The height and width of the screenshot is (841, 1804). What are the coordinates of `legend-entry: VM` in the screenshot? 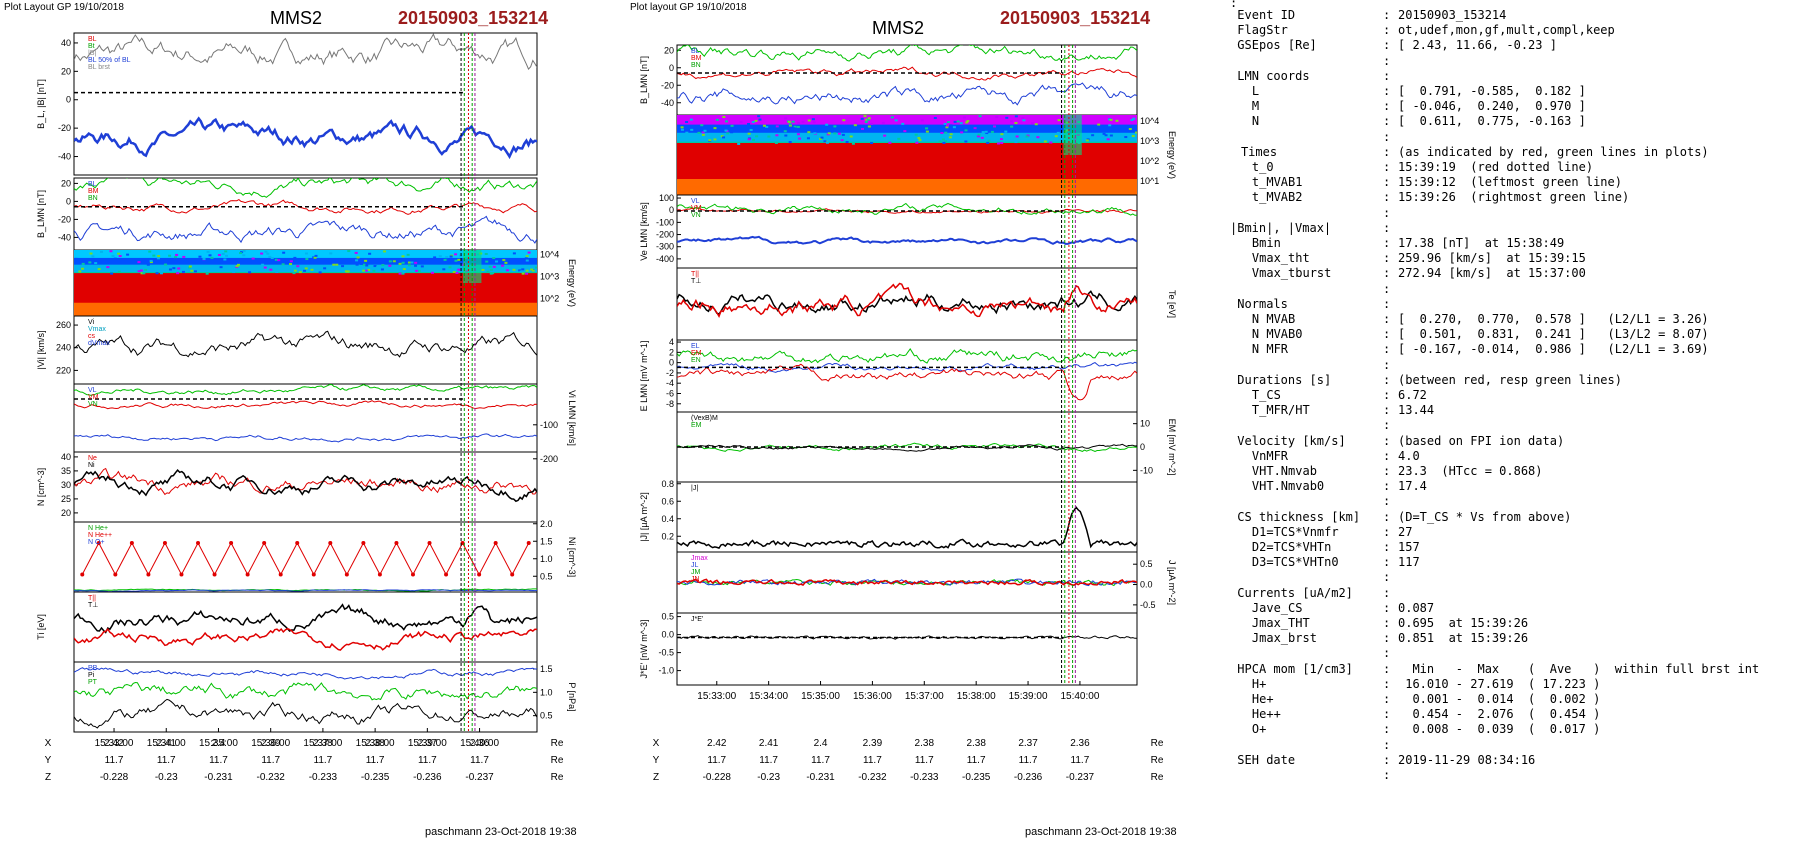 It's located at (696, 208).